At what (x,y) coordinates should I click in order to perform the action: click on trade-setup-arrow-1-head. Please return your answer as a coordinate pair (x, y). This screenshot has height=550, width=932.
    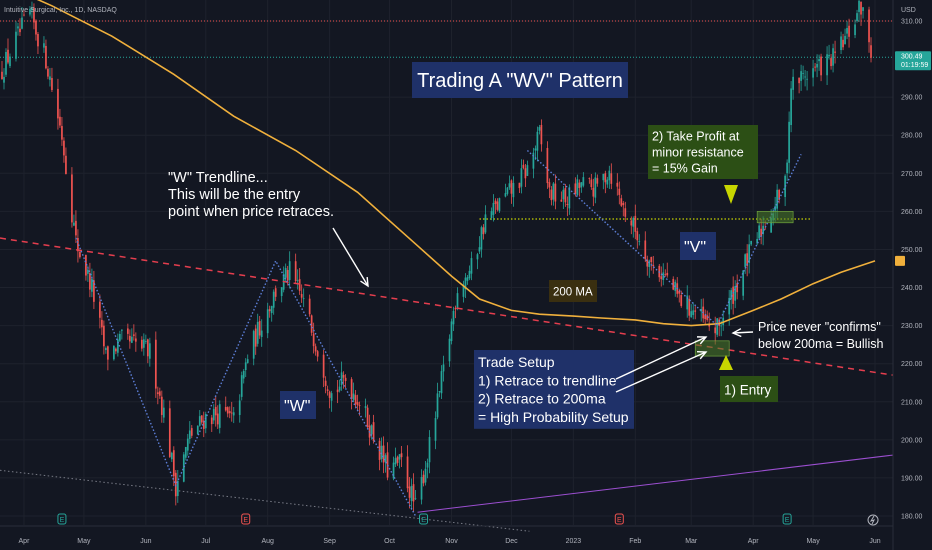
    Looking at the image, I should click on (702, 340).